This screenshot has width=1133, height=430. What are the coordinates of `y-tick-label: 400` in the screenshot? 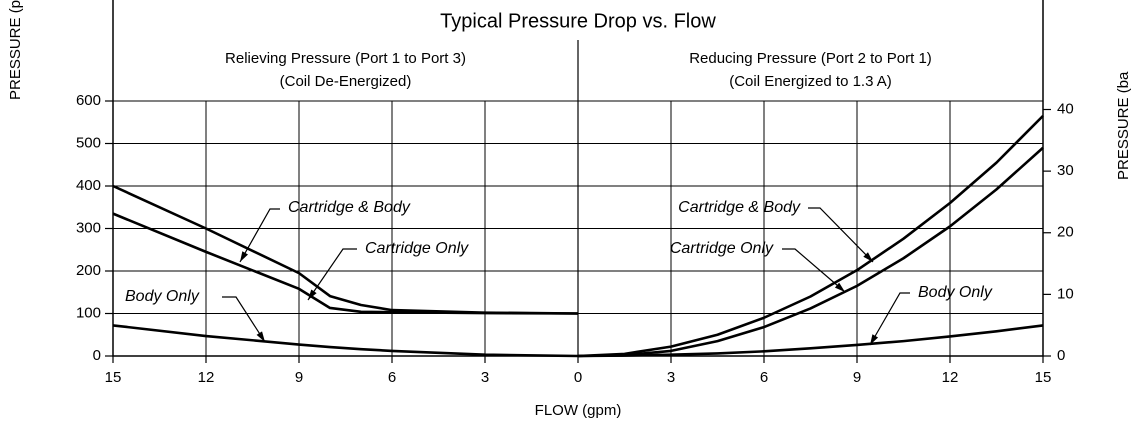 It's located at (88, 185).